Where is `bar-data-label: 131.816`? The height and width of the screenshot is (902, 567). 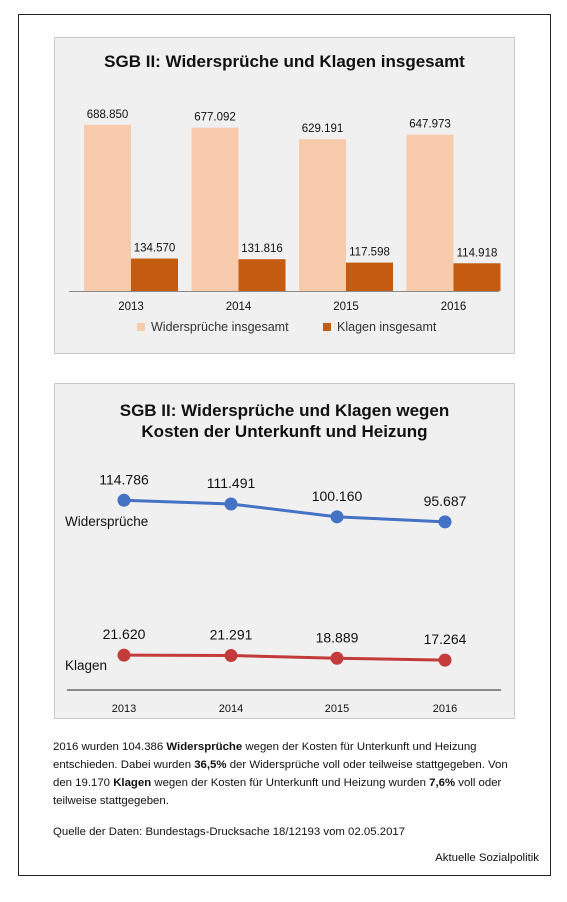
bar-data-label: 131.816 is located at coordinates (262, 249).